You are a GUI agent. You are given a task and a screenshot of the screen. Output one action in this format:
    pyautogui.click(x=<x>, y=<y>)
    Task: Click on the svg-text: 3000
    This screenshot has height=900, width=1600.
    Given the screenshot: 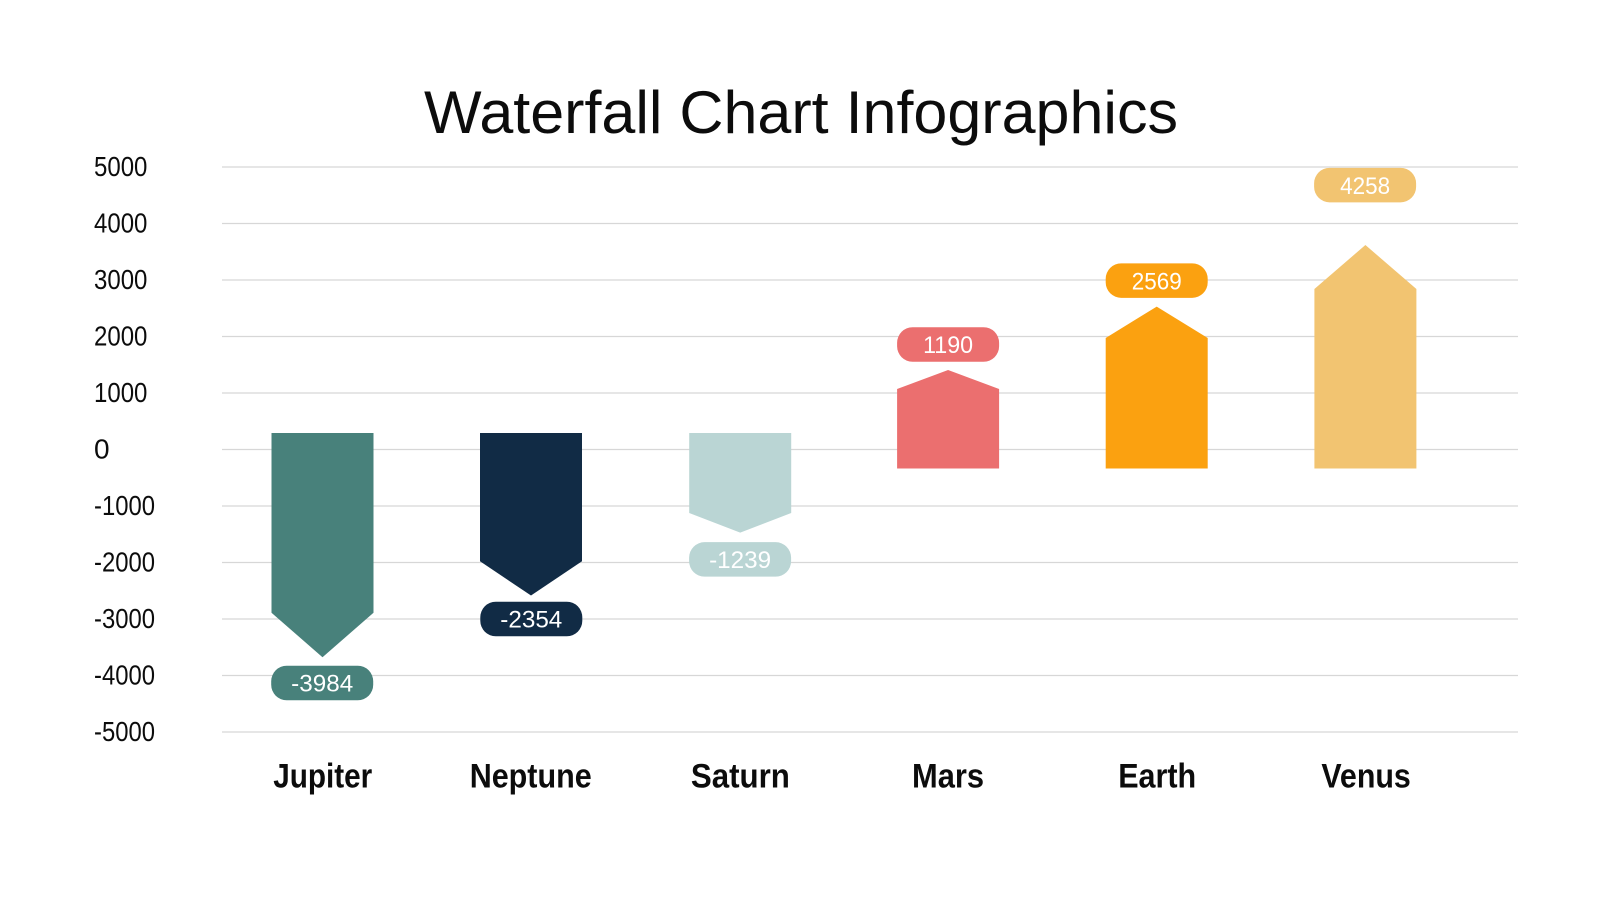 What is the action you would take?
    pyautogui.click(x=120, y=279)
    